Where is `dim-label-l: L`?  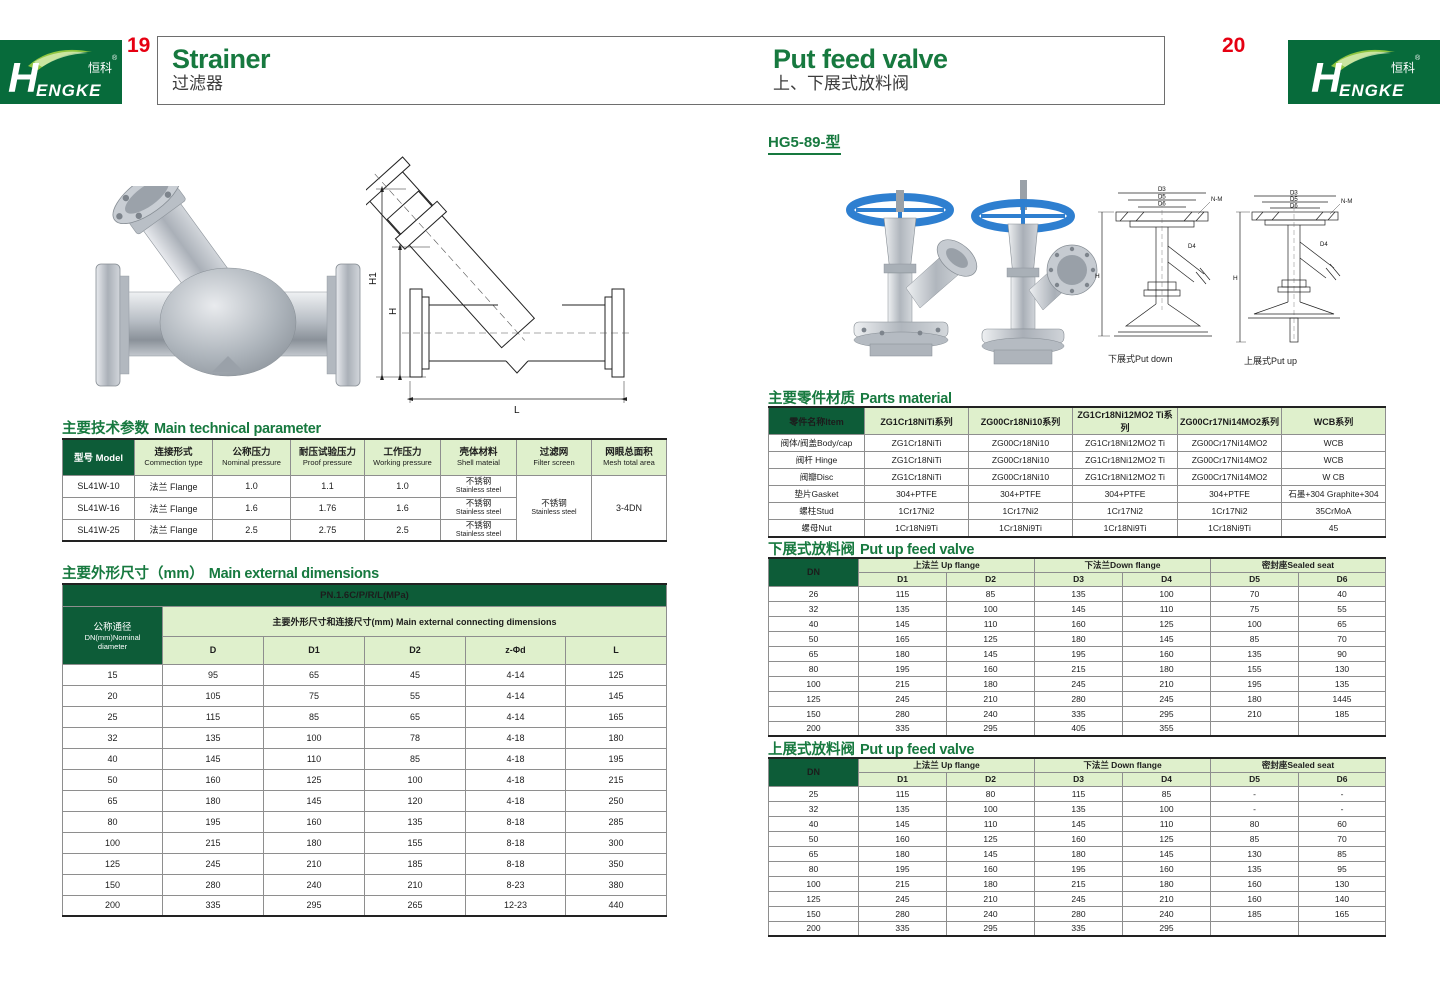 dim-label-l: L is located at coordinates (517, 410).